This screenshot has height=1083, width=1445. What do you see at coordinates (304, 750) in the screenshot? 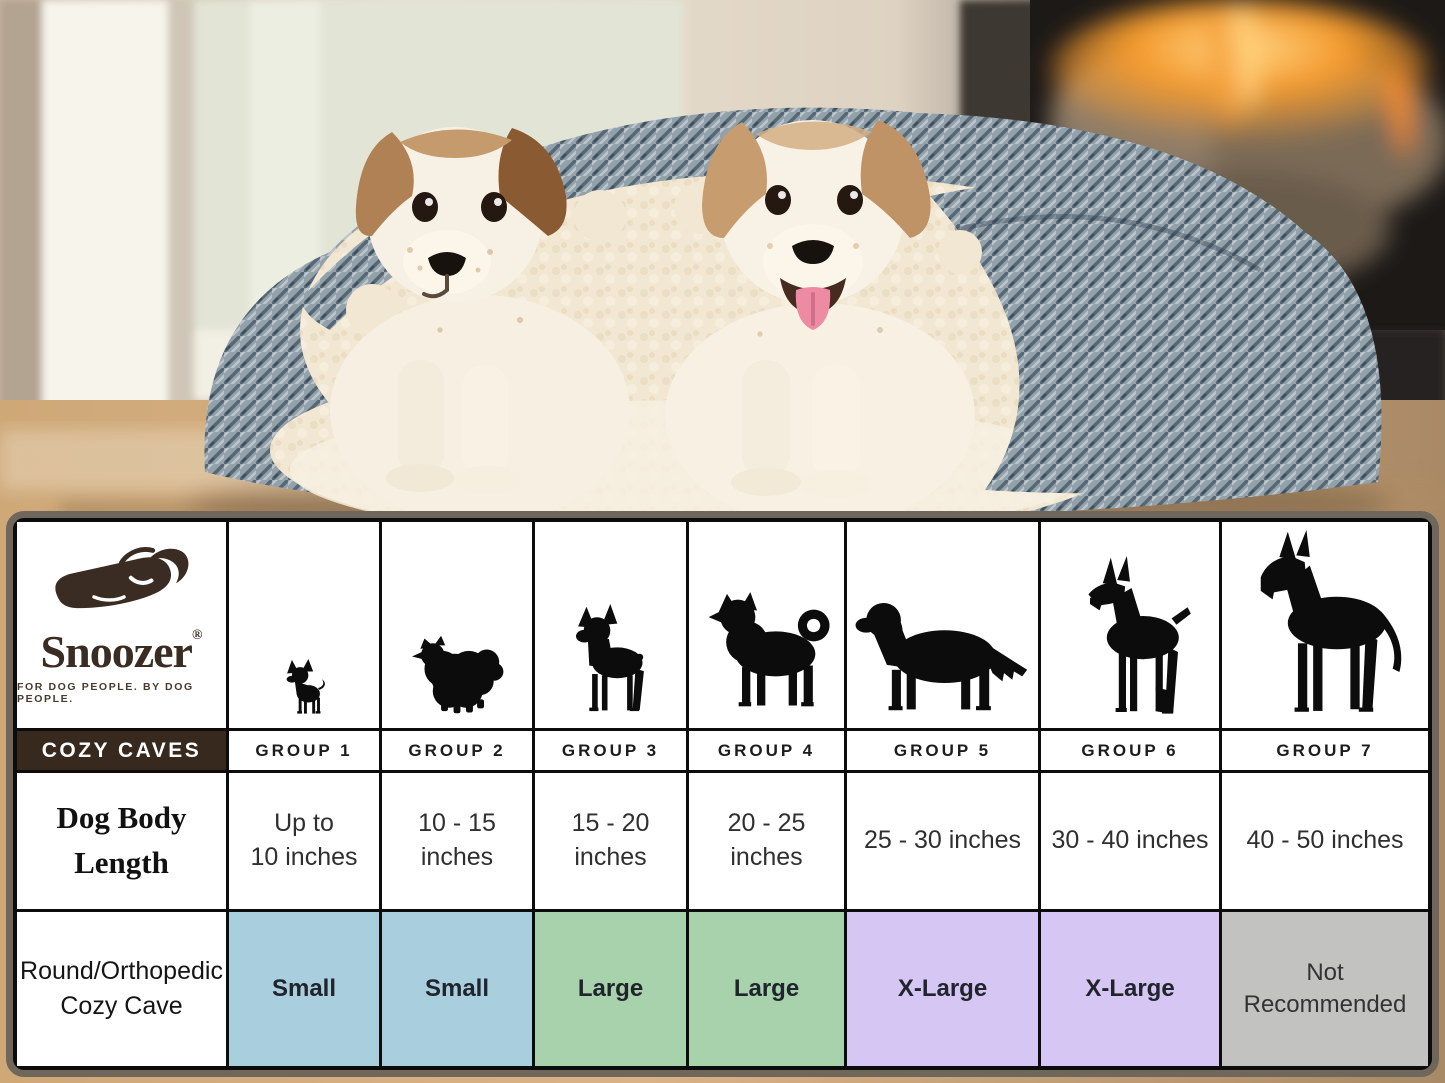
I see `group-1-header: GROUP 1` at bounding box center [304, 750].